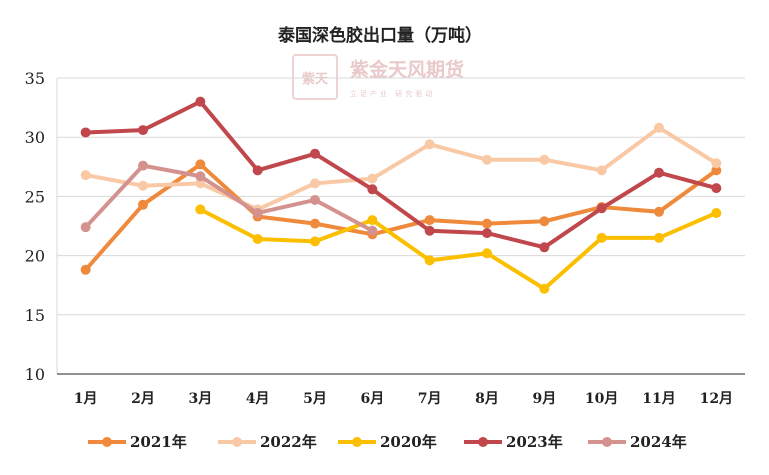  What do you see at coordinates (158, 442) in the screenshot?
I see `legend-label: 2021年` at bounding box center [158, 442].